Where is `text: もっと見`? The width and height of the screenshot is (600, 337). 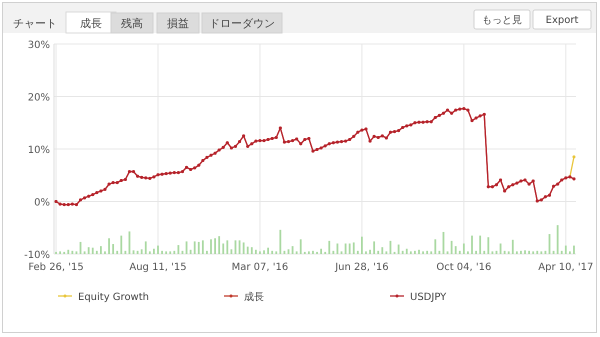 text: もっと見 is located at coordinates (502, 20).